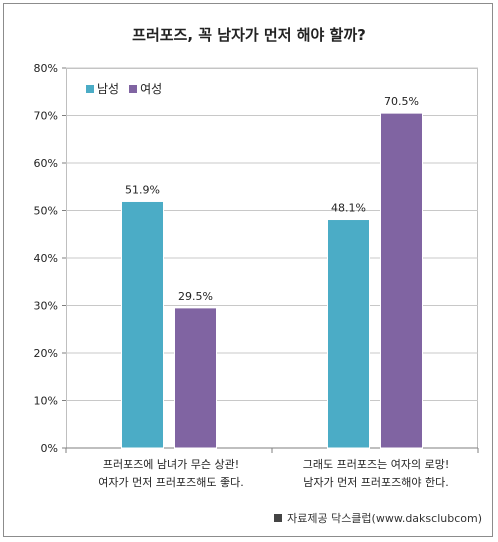  Describe the element at coordinates (384, 518) in the screenshot. I see `source-text: 자료제공 닥스클럽(www.daksclubcom)` at that location.